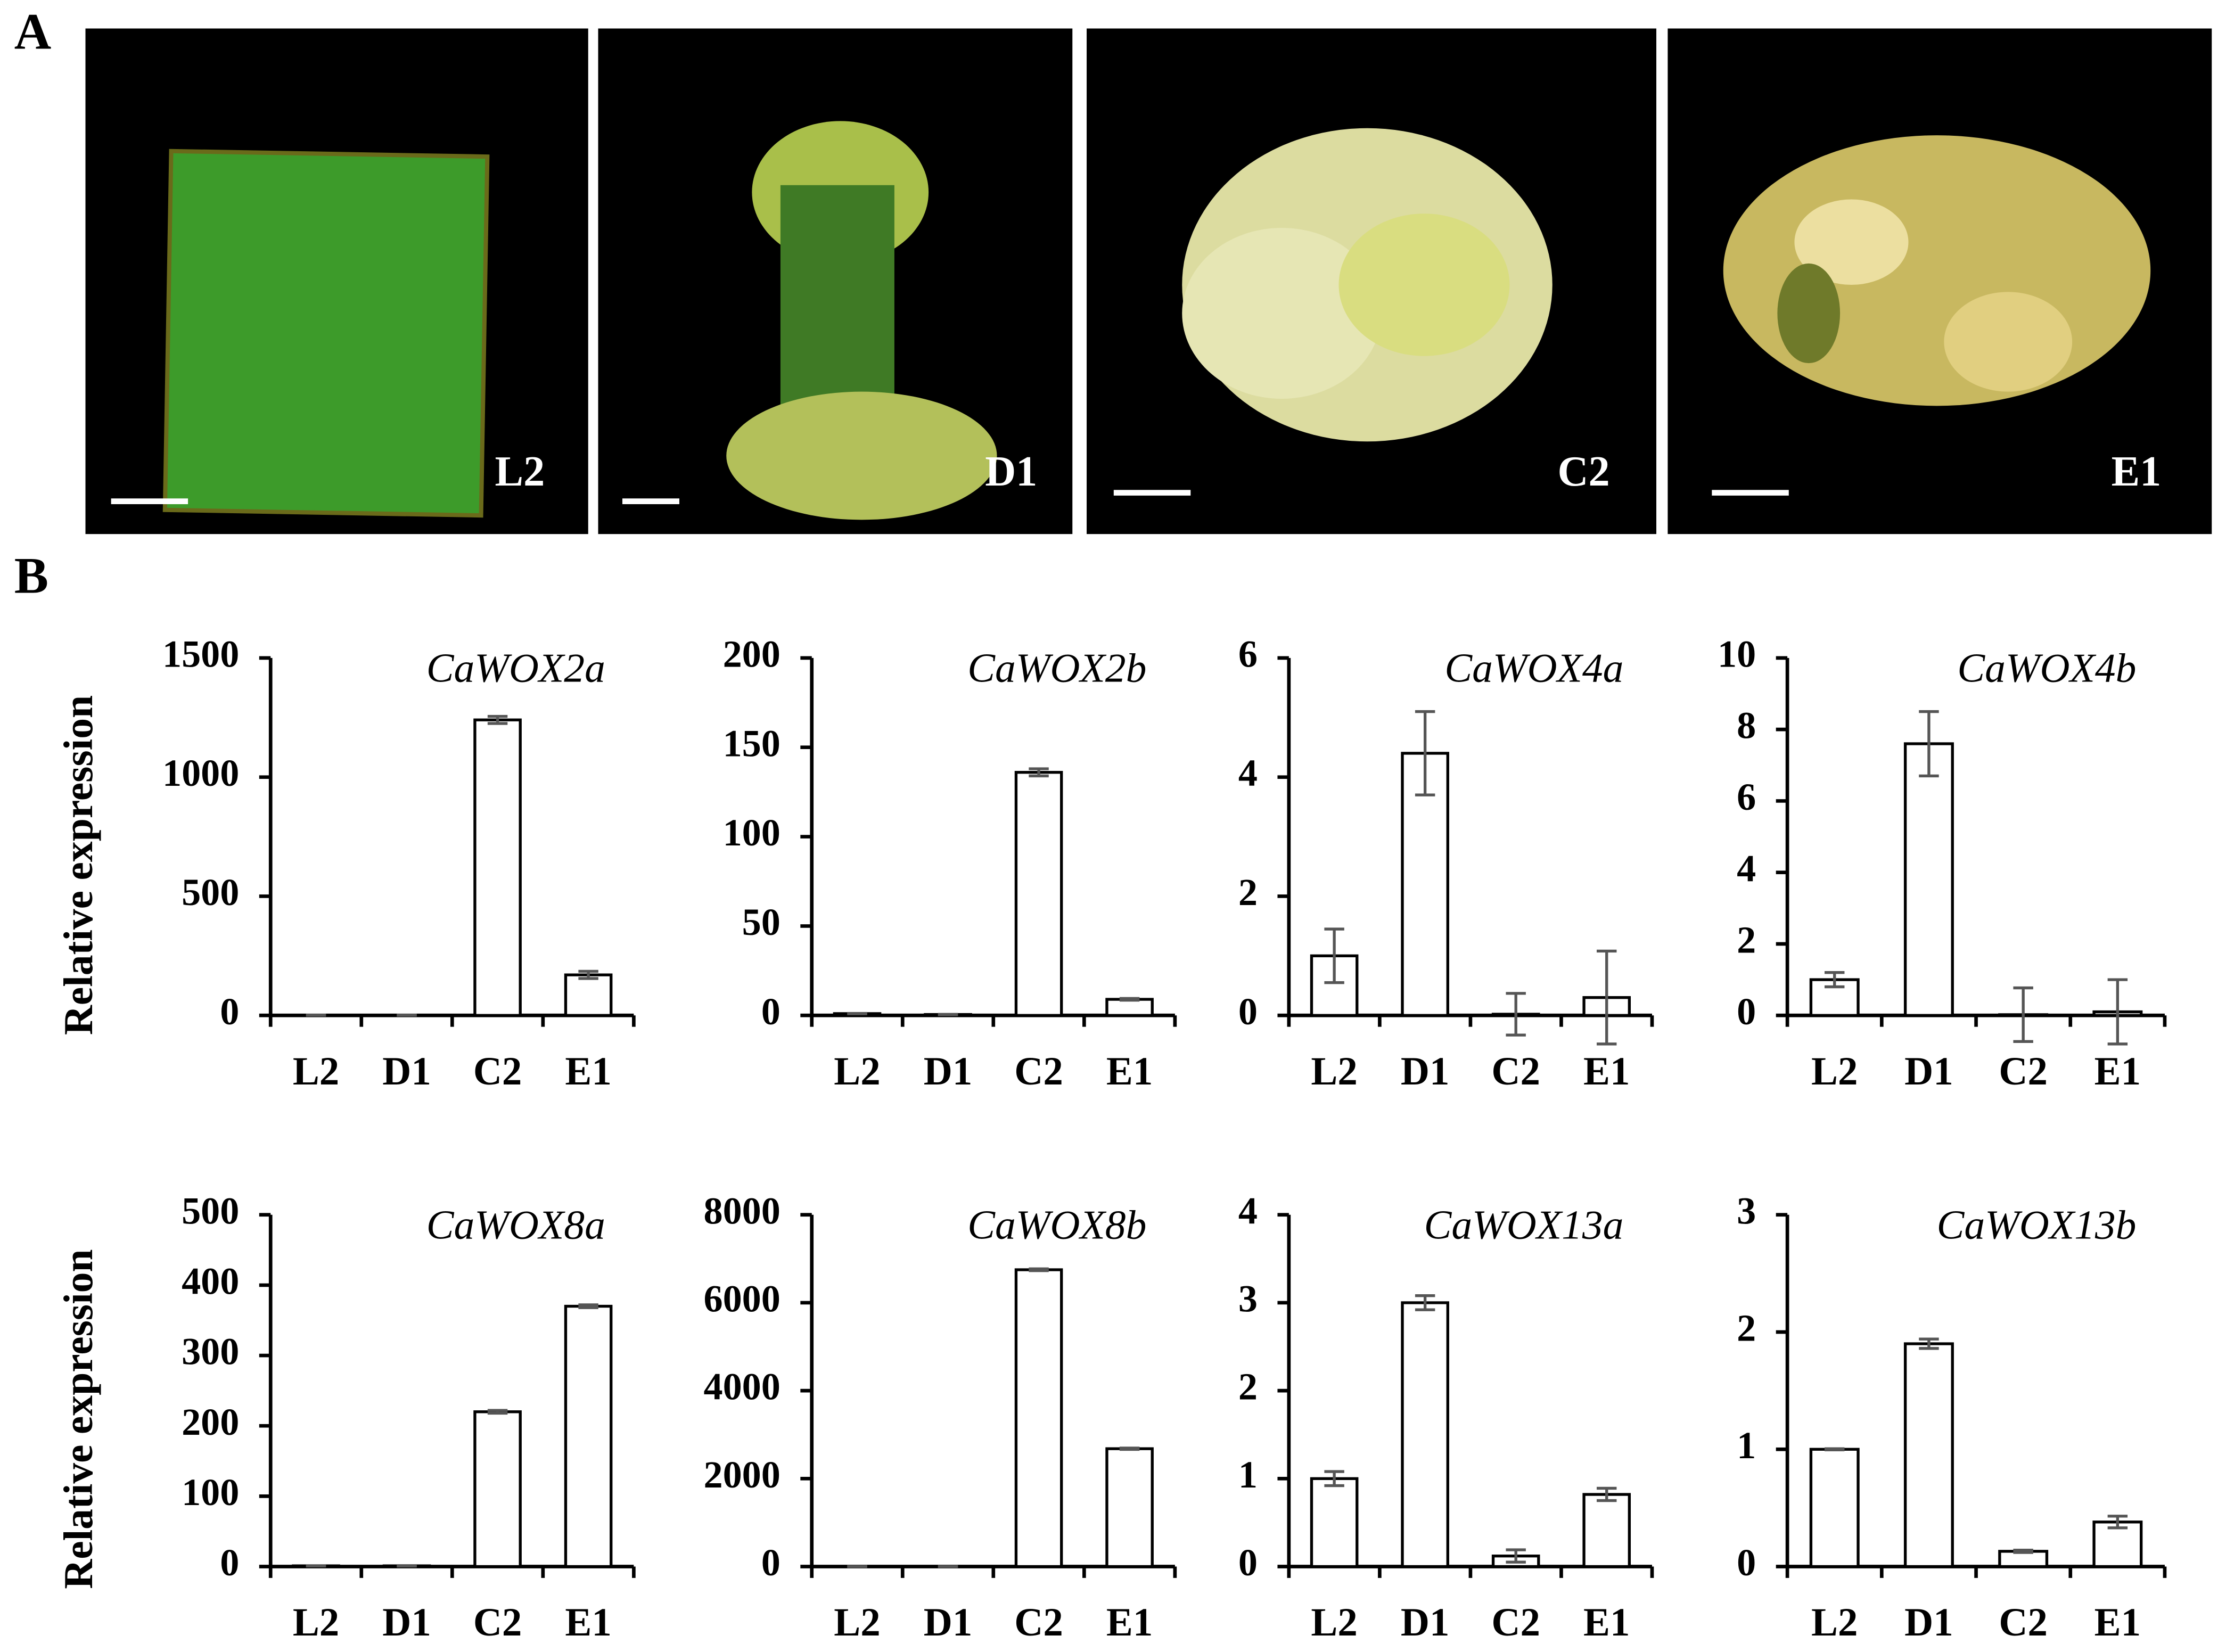  What do you see at coordinates (78, 865) in the screenshot?
I see `y-axis-label: Relative expression` at bounding box center [78, 865].